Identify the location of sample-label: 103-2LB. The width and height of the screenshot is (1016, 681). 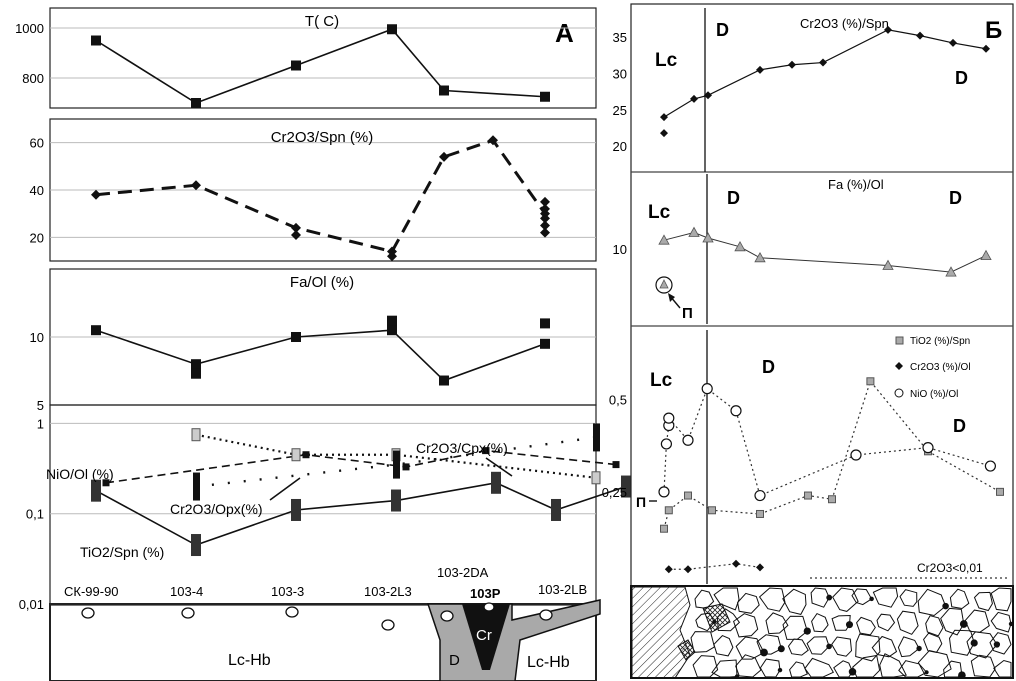
(562, 589).